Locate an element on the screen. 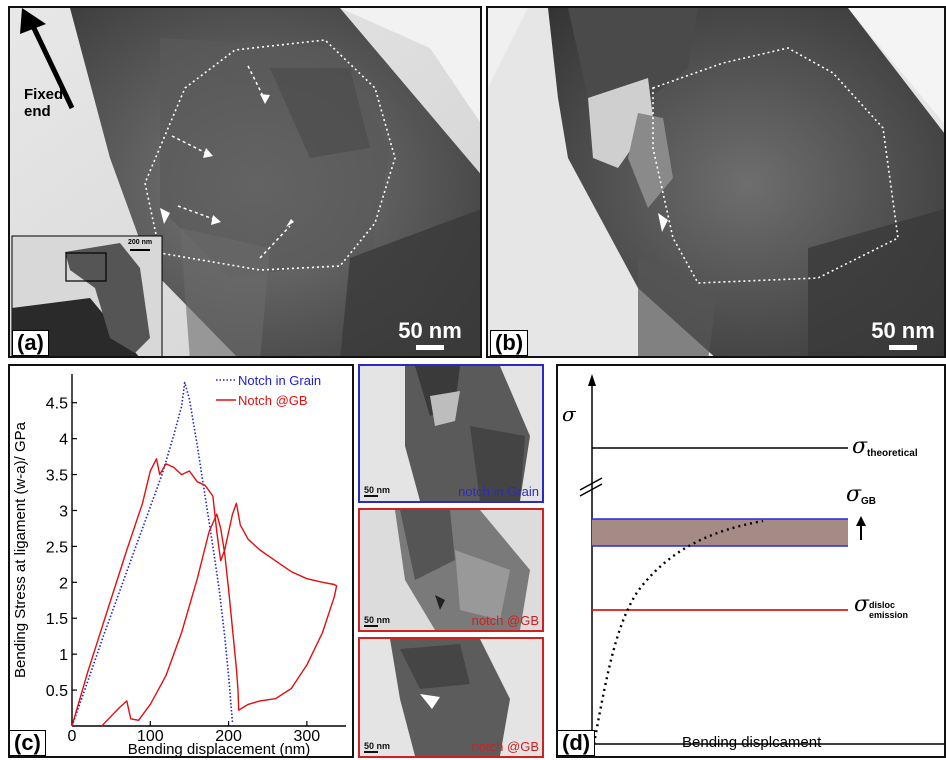  inset-2-micrograph is located at coordinates (451, 570).